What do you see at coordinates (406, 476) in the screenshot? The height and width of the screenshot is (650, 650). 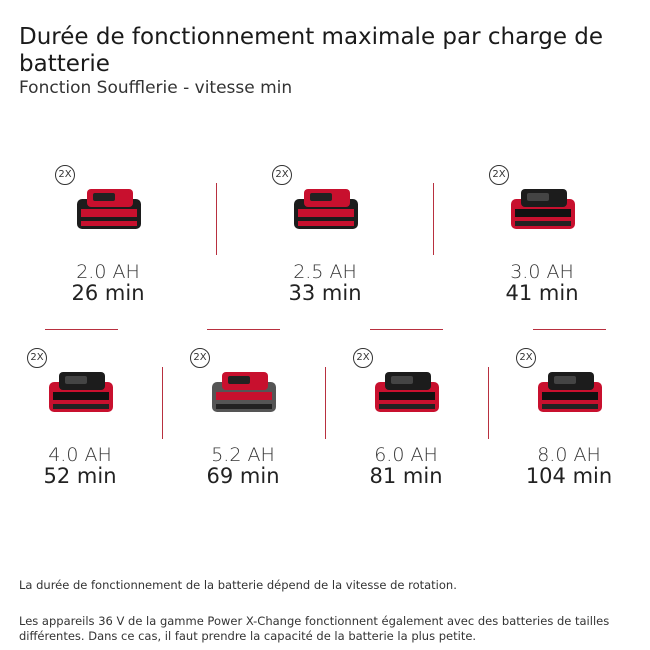 I see `battery-runtime: 81 min` at bounding box center [406, 476].